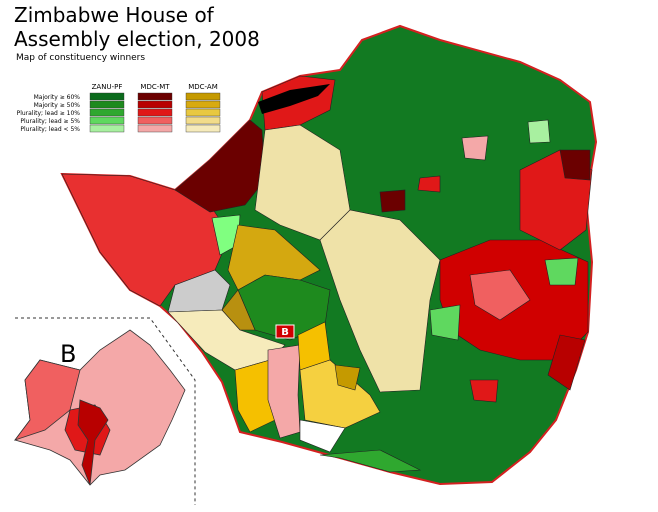 Image resolution: width=658 pixels, height=512 pixels. I want to click on title-line: Zimbabwe House of, so click(114, 15).